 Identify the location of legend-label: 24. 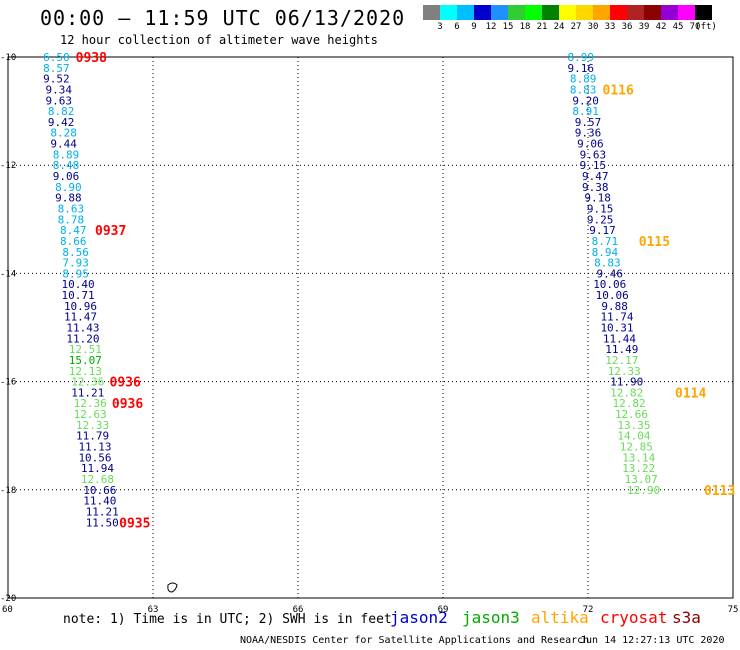
(559, 27).